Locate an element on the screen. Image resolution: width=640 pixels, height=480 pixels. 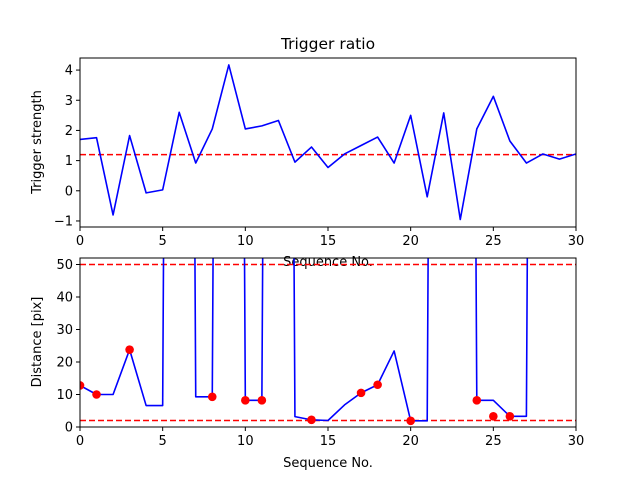
y-tick-label: 3 is located at coordinates (69, 101).